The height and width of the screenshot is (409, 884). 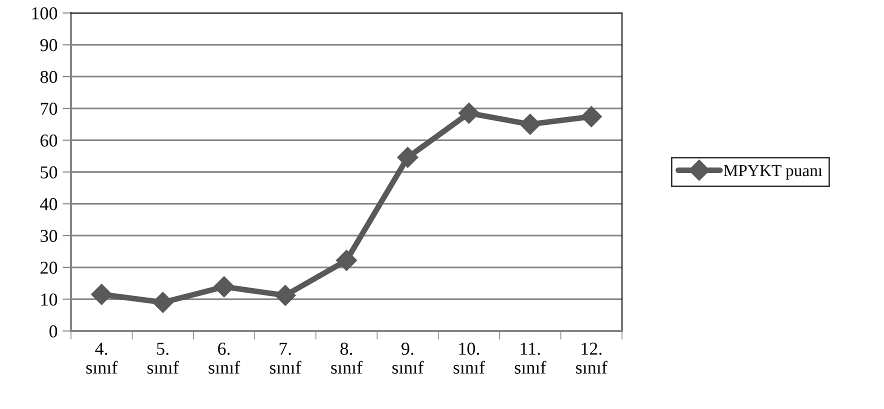 I want to click on y-tick-label: 30, so click(x=49, y=236).